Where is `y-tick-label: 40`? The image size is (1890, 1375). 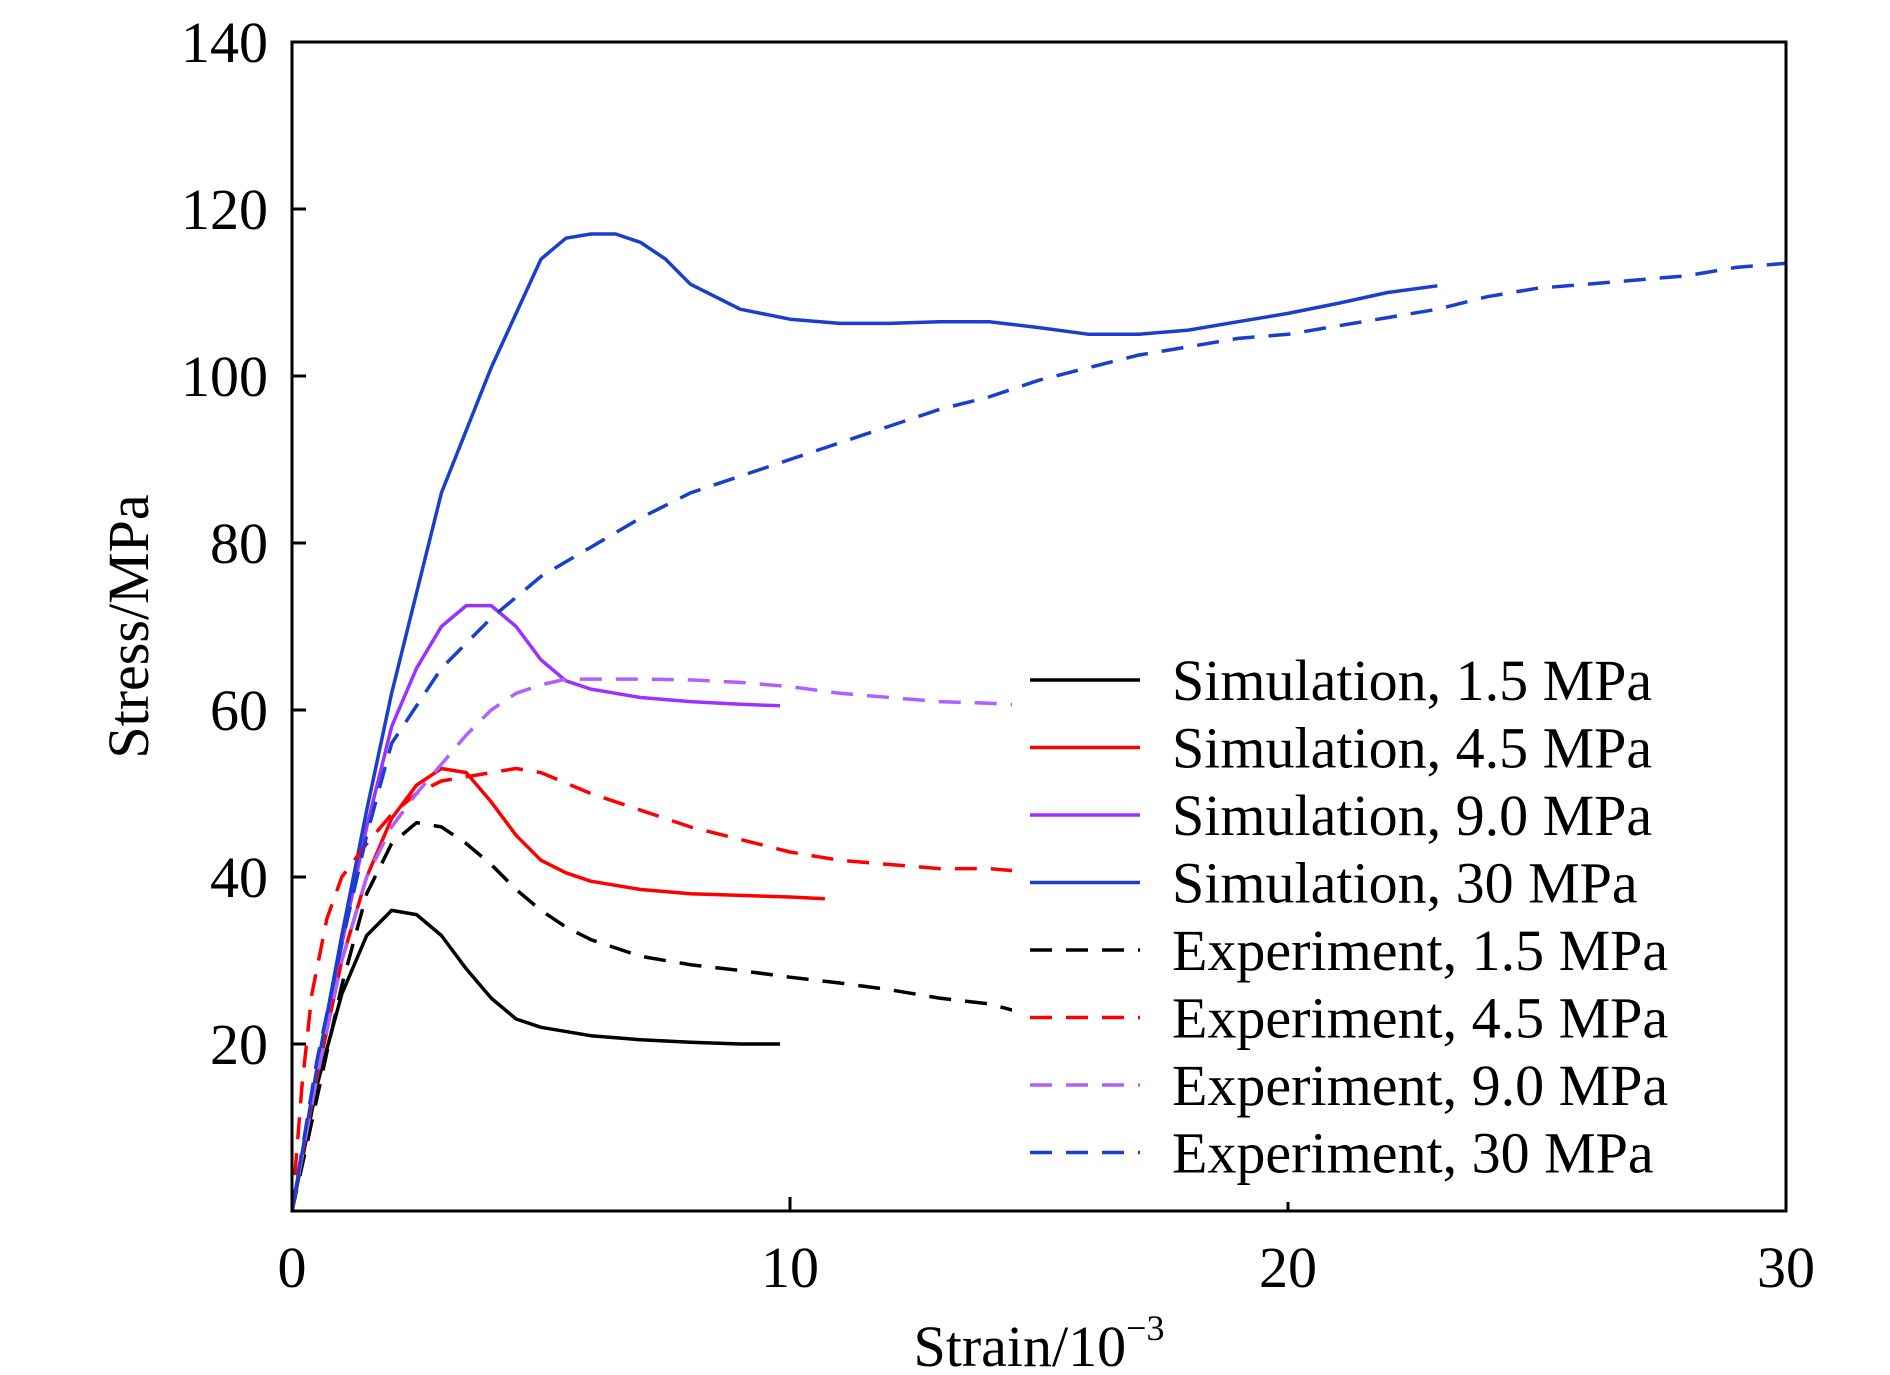 y-tick-label: 40 is located at coordinates (239, 877).